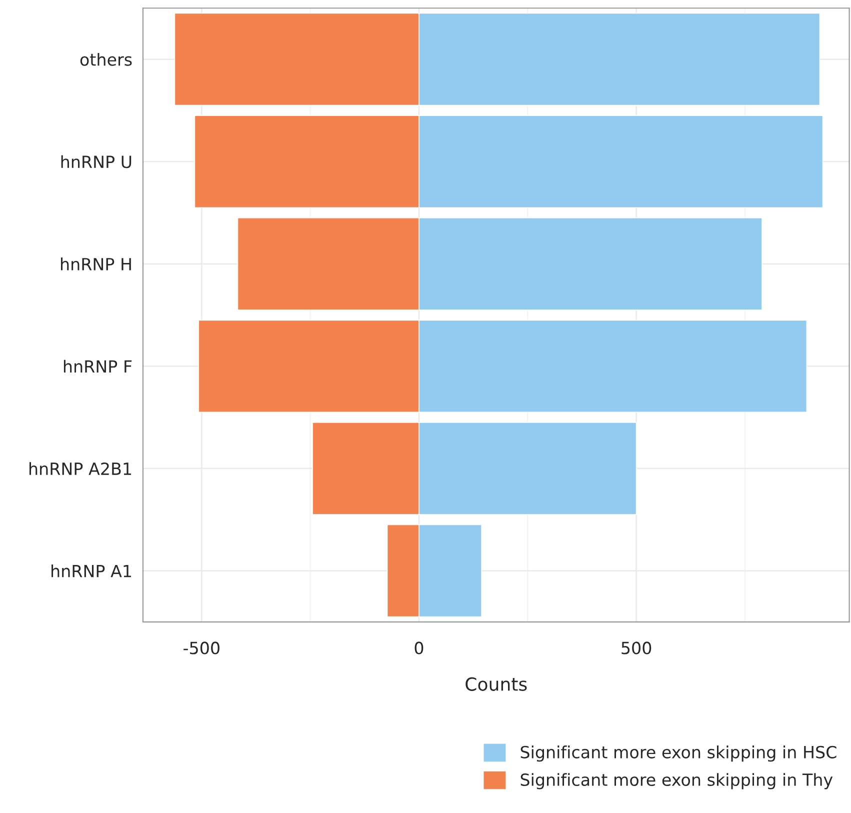 The image size is (851, 813). What do you see at coordinates (637, 648) in the screenshot?
I see `x-tick-label: 500` at bounding box center [637, 648].